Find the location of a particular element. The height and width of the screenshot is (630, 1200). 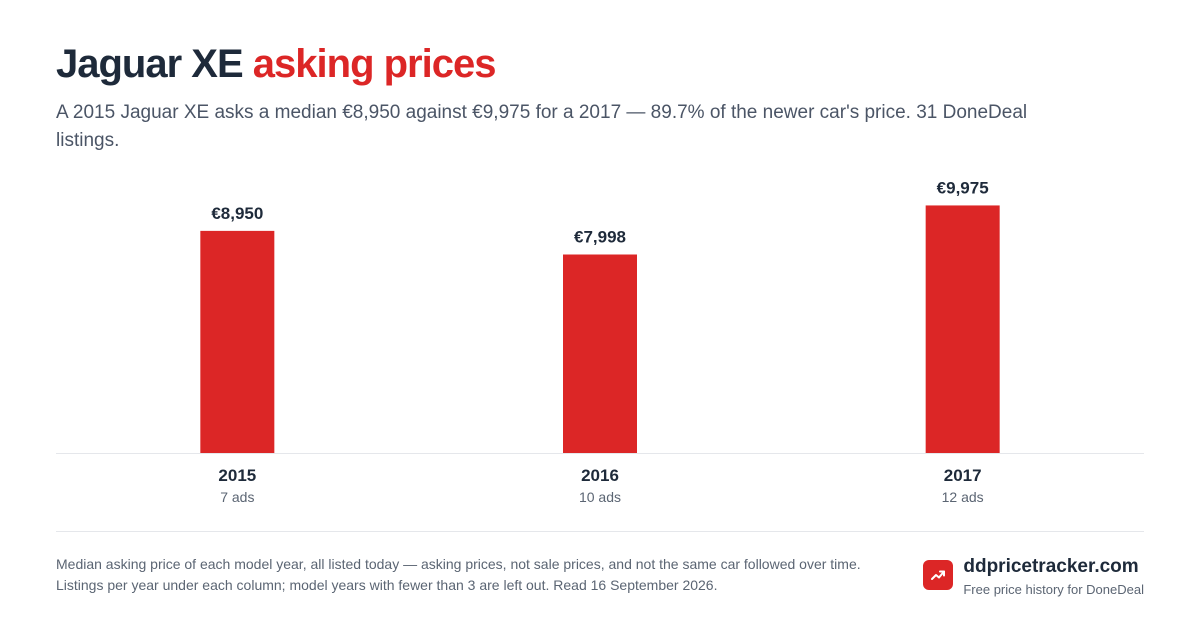

ads-count-2015: 7 ads is located at coordinates (237, 497).